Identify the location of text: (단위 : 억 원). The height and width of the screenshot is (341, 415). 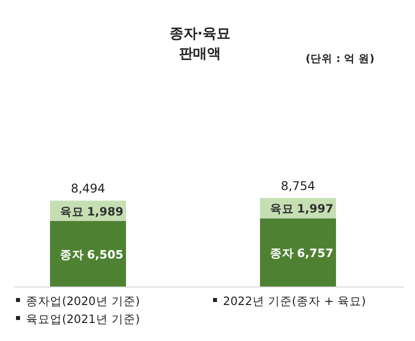
(340, 59).